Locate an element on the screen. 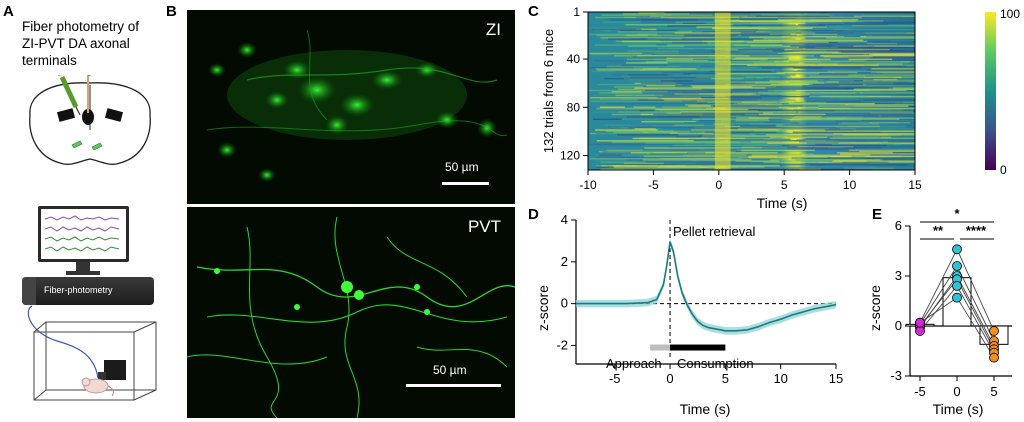  consumption-label: Consumption is located at coordinates (715, 363).